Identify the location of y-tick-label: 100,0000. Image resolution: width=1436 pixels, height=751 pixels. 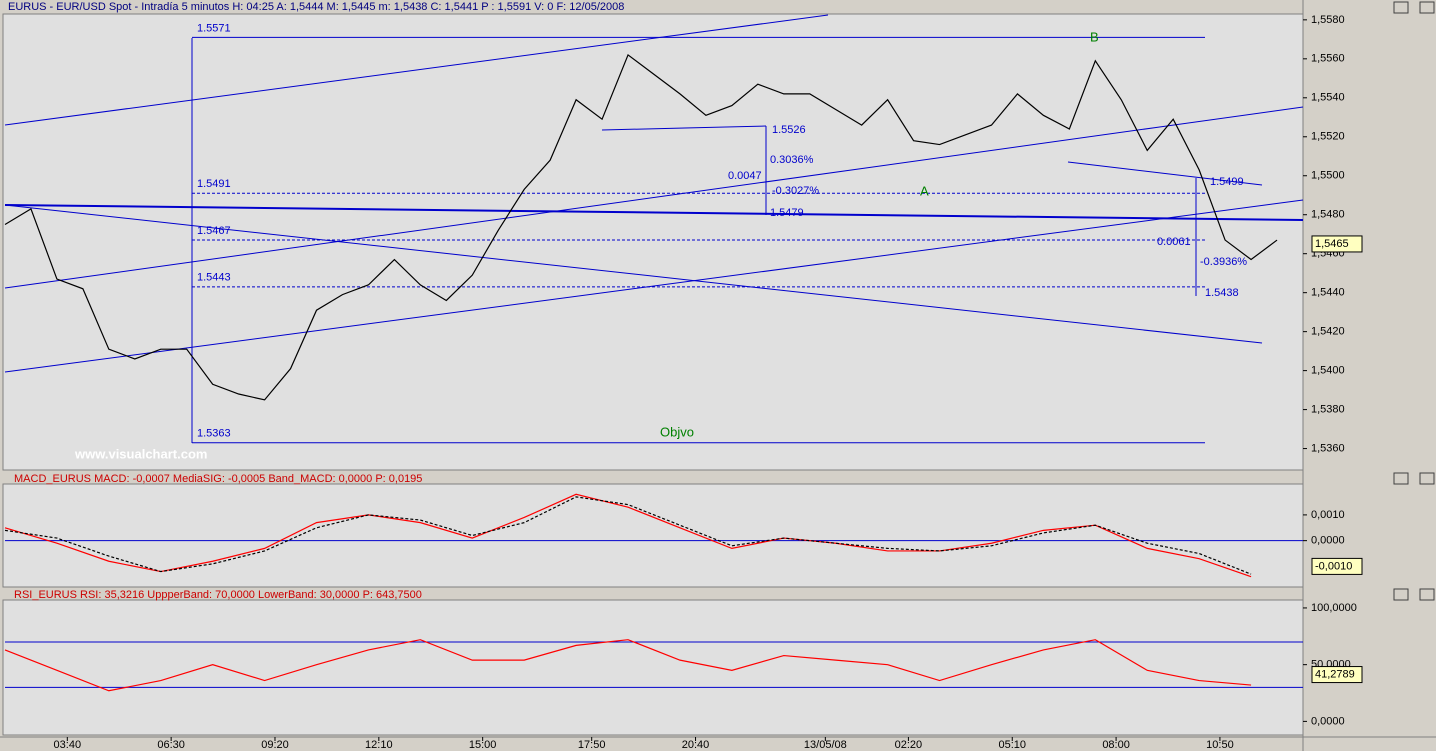
(1334, 608).